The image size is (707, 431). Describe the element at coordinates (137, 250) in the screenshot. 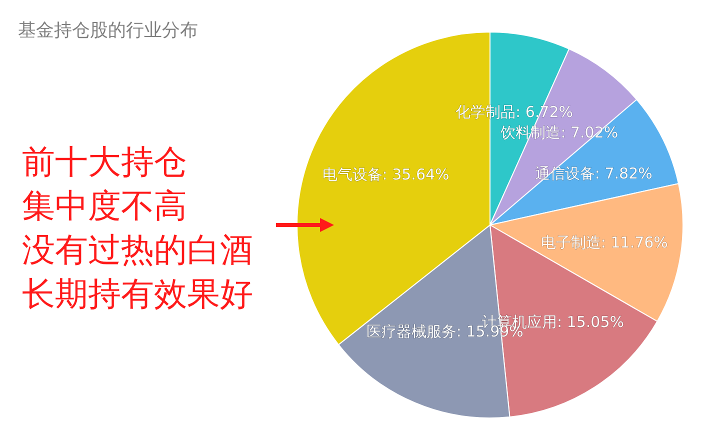

I see `text: 没有过热的白酒` at that location.